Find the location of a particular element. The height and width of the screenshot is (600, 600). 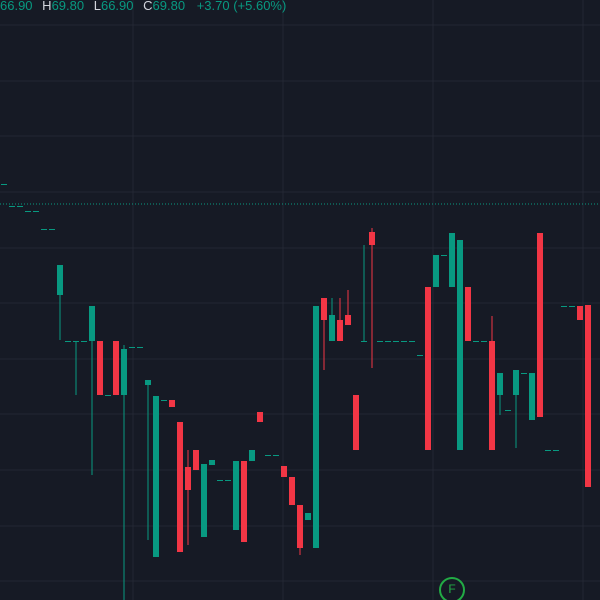

event-circle is located at coordinates (452, 588).